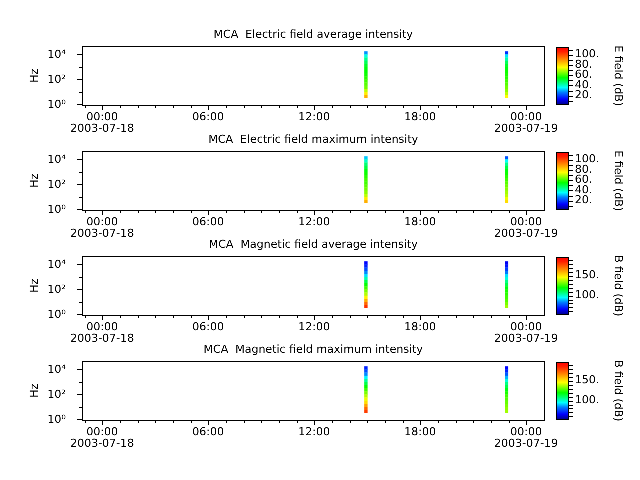 Image resolution: width=640 pixels, height=480 pixels. What do you see at coordinates (314, 349) in the screenshot?
I see `chart-title: MCA Magnetic field maximum intensity` at bounding box center [314, 349].